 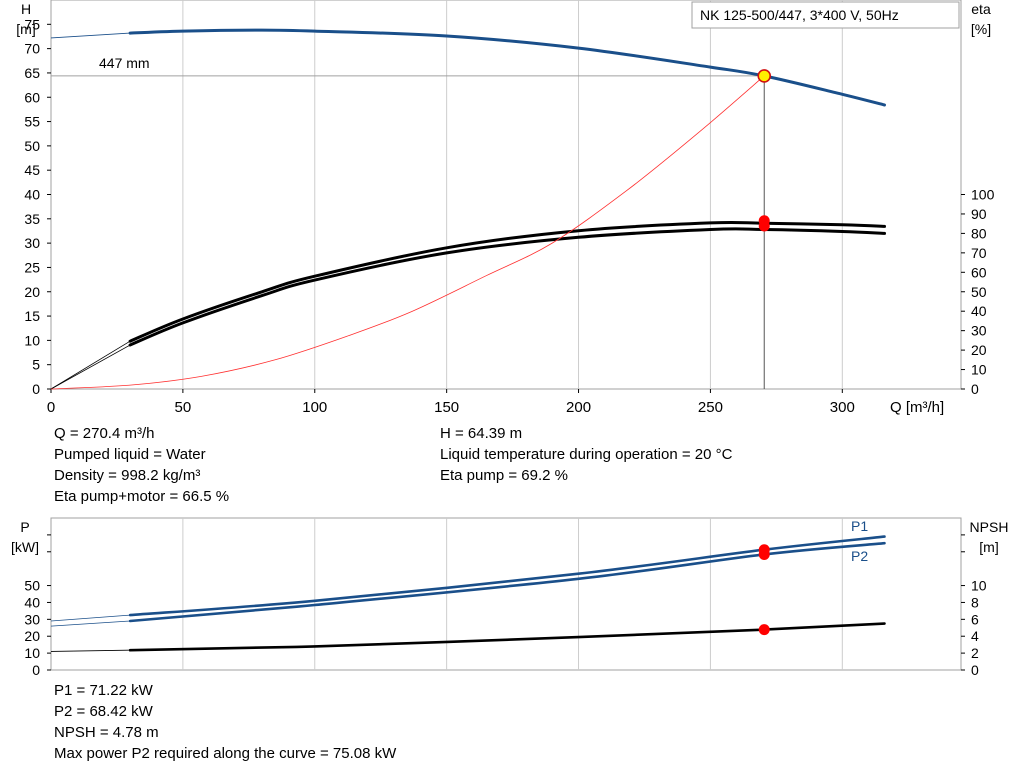 I want to click on curve-extension-p2, so click(x=90, y=623).